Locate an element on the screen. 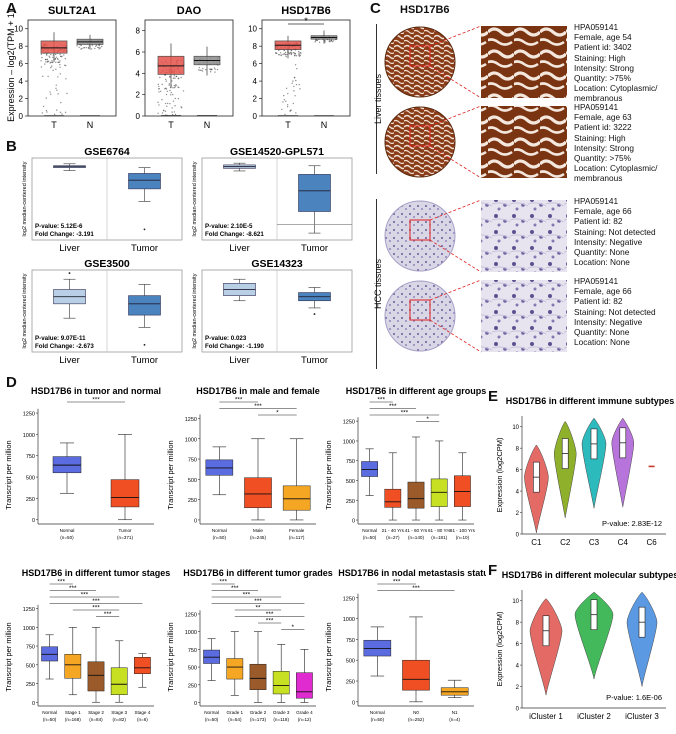 Image resolution: width=676 pixels, height=734 pixels. panel-d-ylabel: Transcript per million is located at coordinates (8, 656).